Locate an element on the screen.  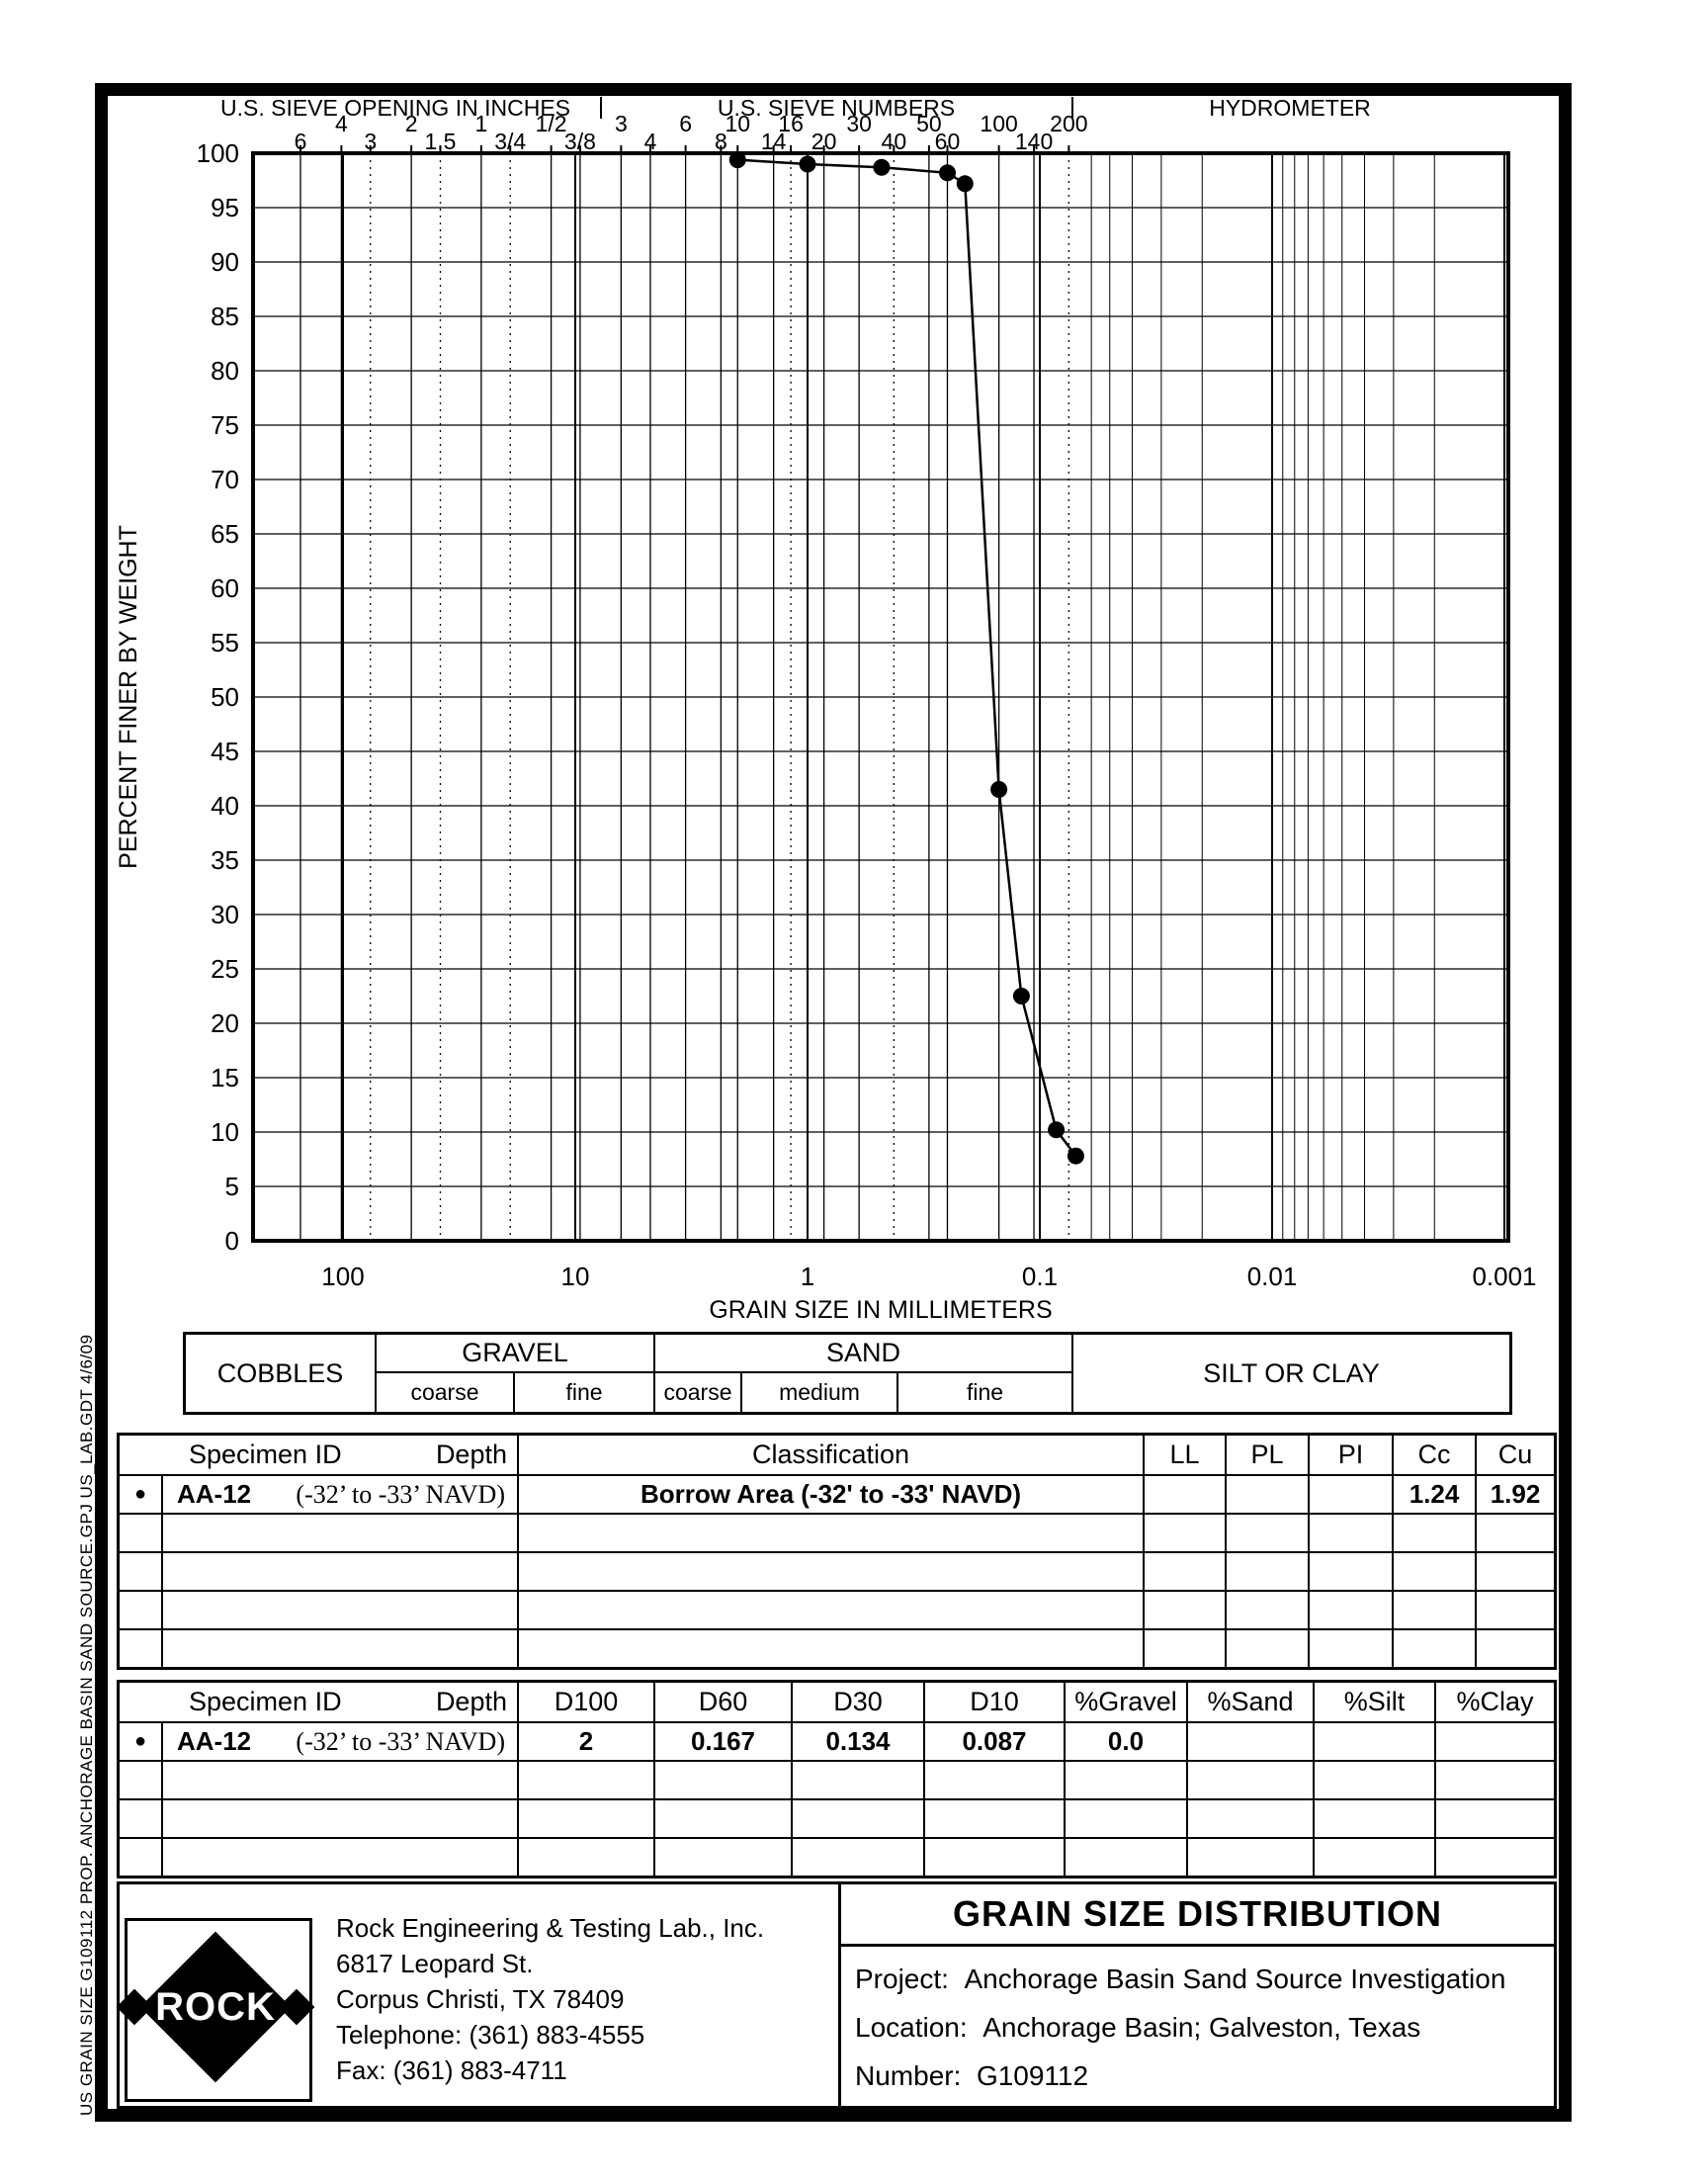
header-pct-gravel: %Gravel is located at coordinates (1125, 1702).